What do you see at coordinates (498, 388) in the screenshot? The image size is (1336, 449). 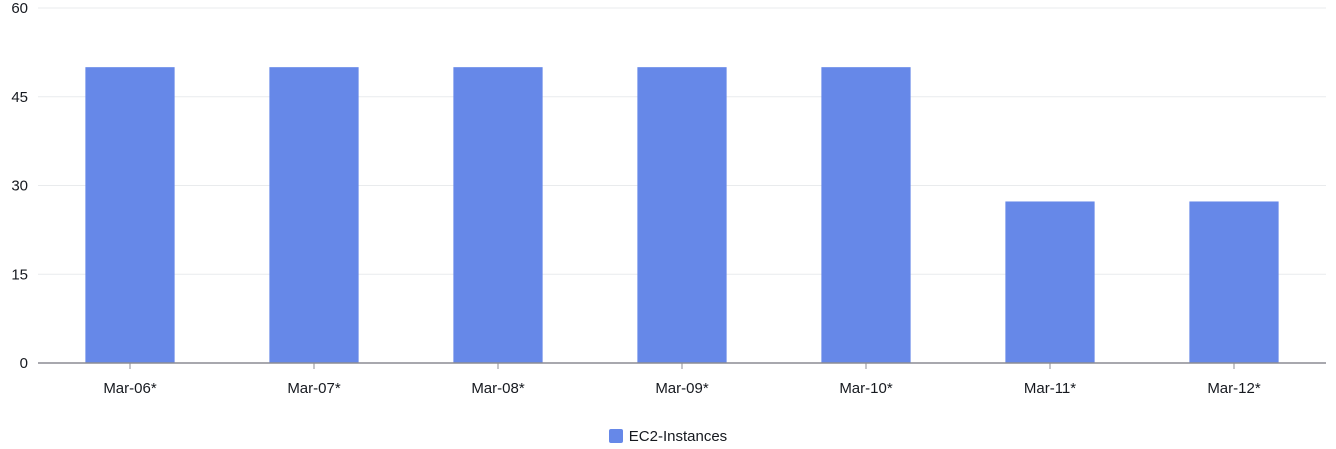 I see `x-tick-label: Mar-08*` at bounding box center [498, 388].